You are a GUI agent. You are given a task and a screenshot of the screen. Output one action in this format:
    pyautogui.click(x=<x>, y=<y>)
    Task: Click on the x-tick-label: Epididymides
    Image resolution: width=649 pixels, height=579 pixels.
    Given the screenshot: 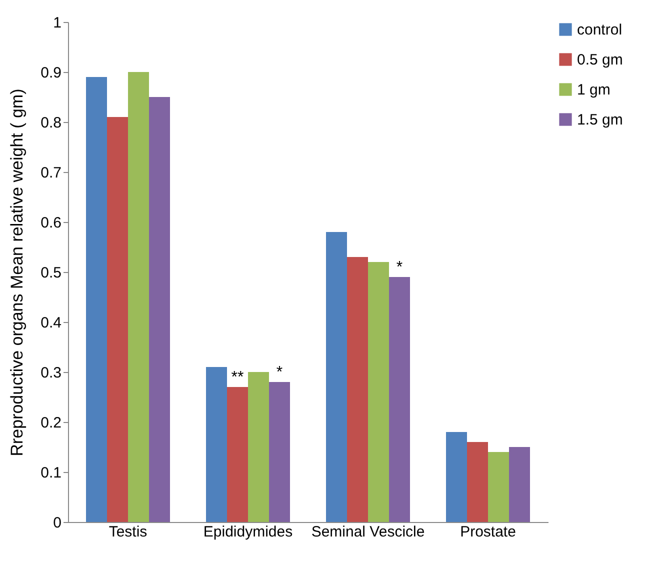 What is the action you would take?
    pyautogui.click(x=248, y=532)
    